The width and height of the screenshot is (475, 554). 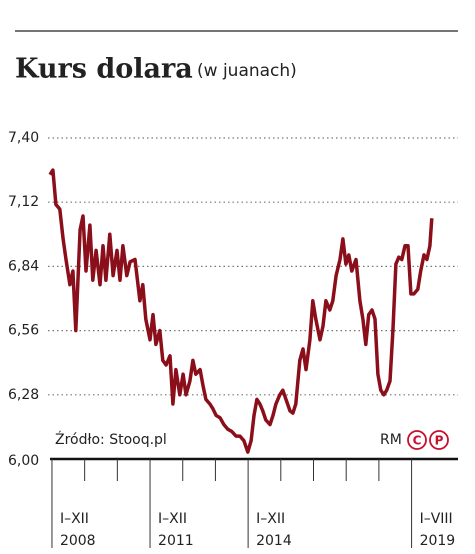 I want to click on y-tick-label: 6,28, so click(x=23, y=395).